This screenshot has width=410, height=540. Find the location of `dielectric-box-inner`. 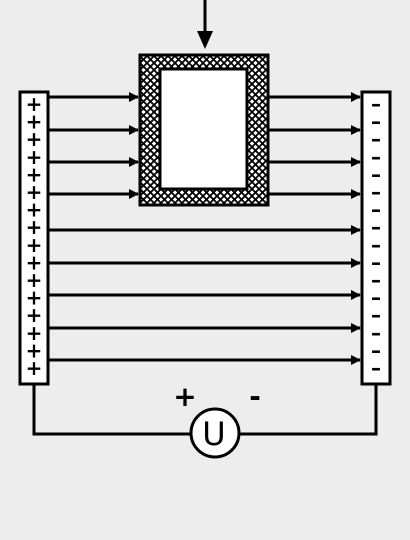

dielectric-box-inner is located at coordinates (203, 129).